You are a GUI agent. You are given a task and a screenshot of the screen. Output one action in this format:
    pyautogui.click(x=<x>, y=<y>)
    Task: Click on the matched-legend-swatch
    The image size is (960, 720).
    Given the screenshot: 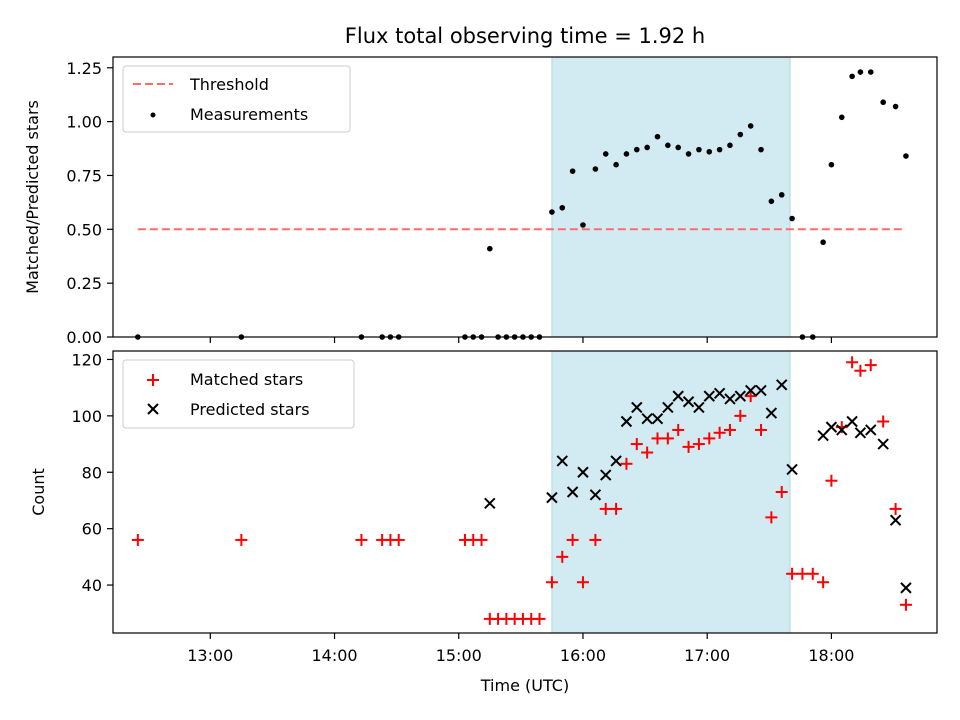 What is the action you would take?
    pyautogui.click(x=153, y=380)
    